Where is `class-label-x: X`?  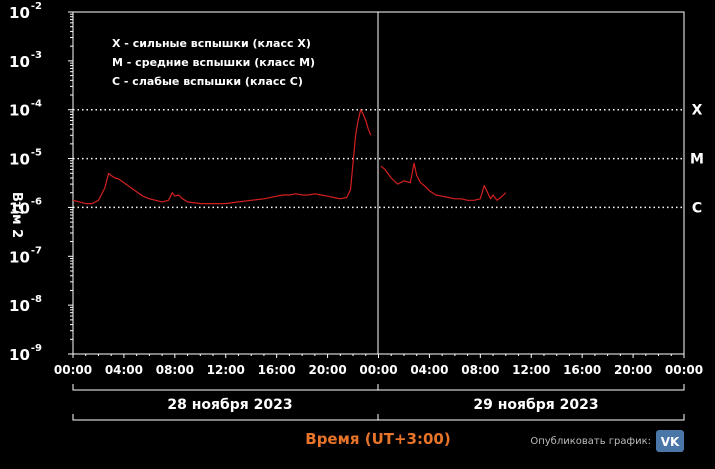
class-label-x: X is located at coordinates (697, 111).